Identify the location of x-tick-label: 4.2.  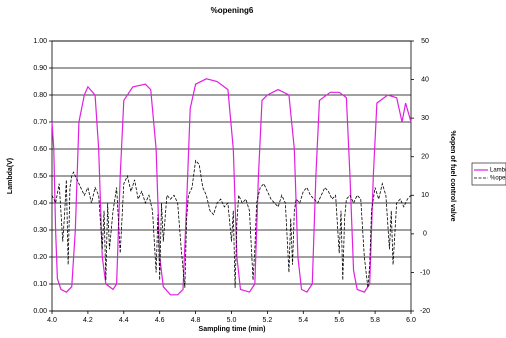
(88, 320).